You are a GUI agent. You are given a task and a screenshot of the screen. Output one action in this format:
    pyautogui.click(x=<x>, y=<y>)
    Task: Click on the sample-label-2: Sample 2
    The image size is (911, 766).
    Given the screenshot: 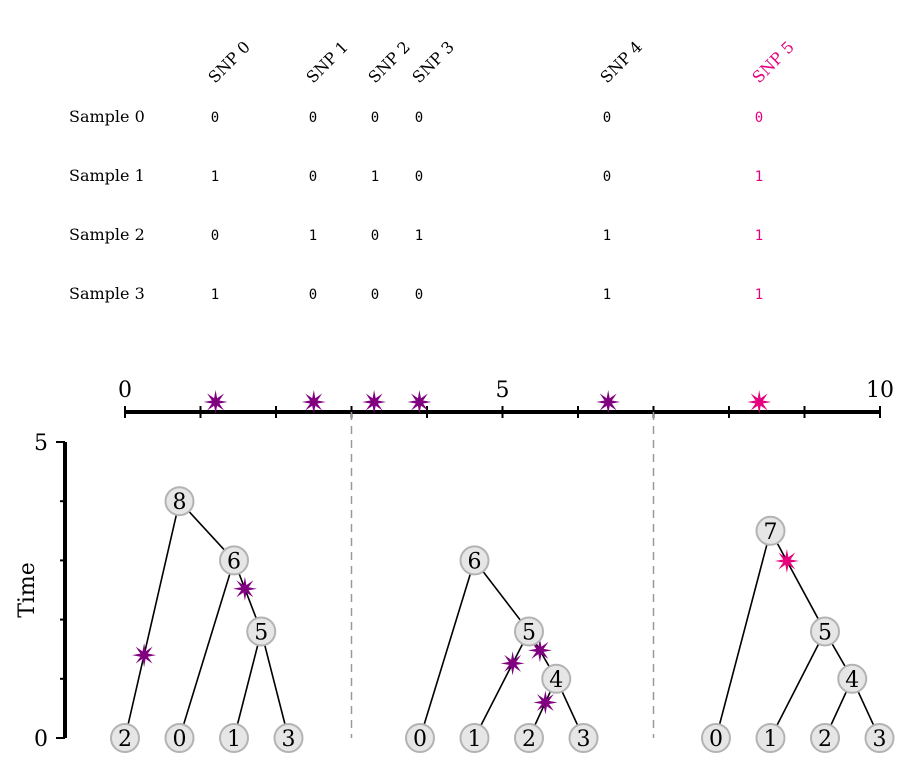 What is the action you would take?
    pyautogui.click(x=107, y=234)
    